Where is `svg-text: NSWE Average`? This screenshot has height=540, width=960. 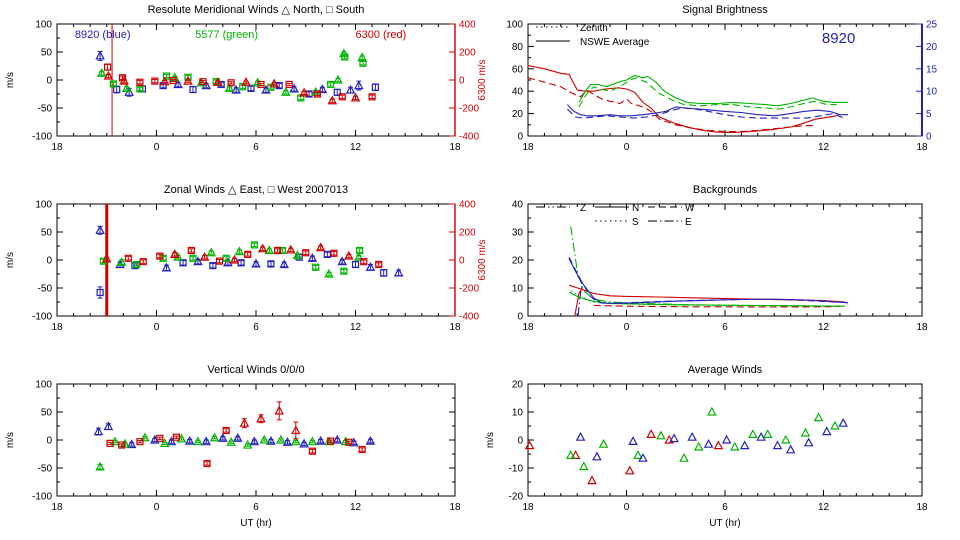 svg-text: NSWE Average is located at coordinates (615, 42).